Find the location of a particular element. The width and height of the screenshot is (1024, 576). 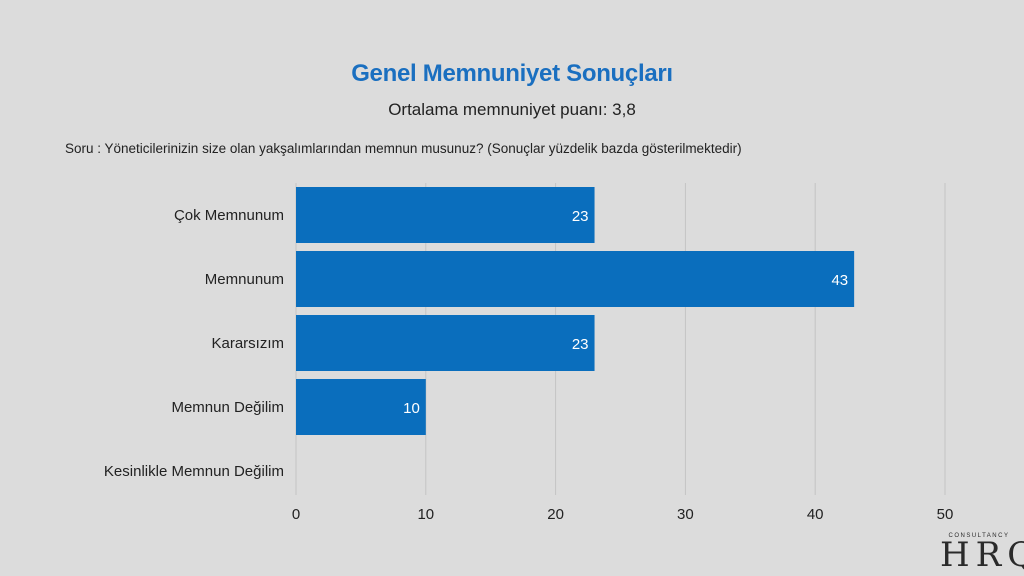

logo-letters: HRQ is located at coordinates (982, 555).